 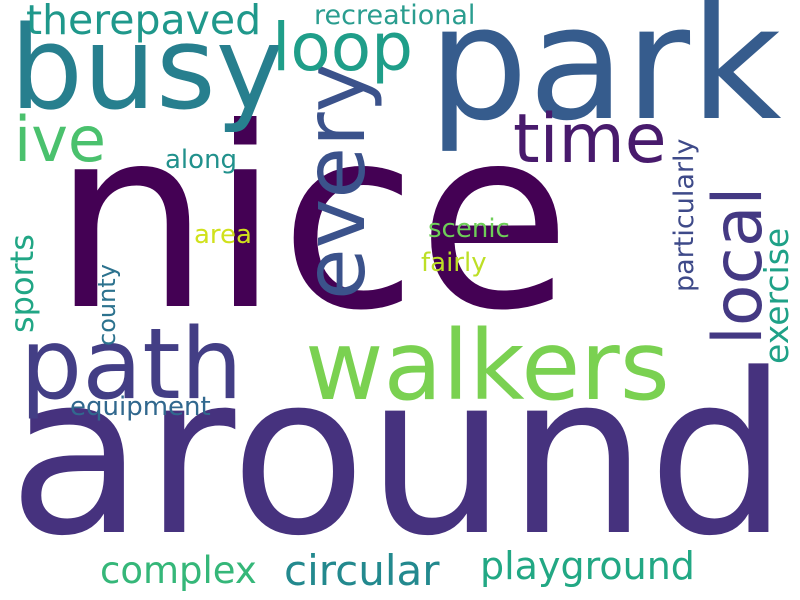 I want to click on word-particularly: particularly, so click(x=684, y=215).